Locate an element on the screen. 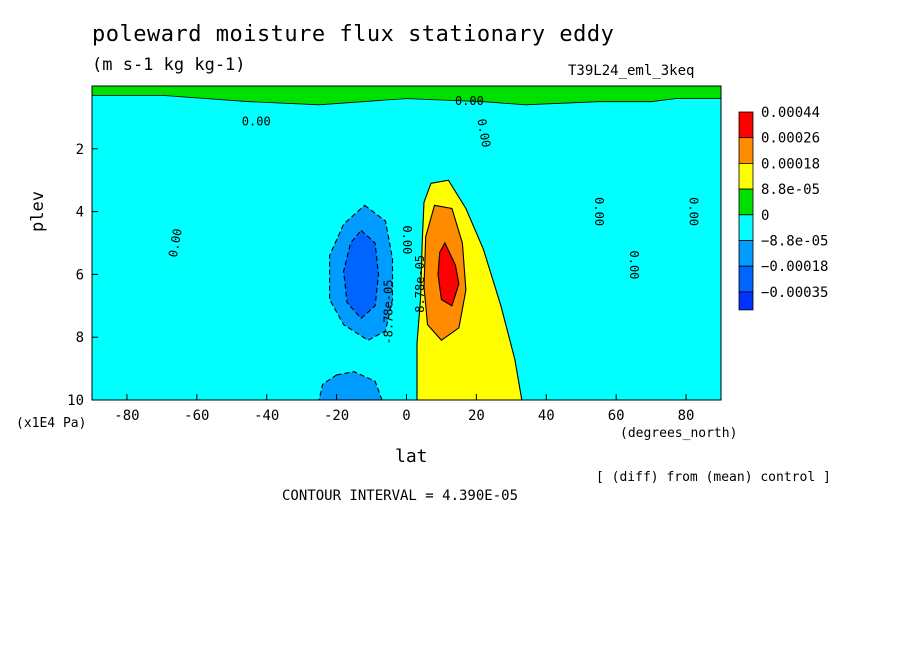 This screenshot has width=904, height=654. x-tick-label: -60 is located at coordinates (196, 416).